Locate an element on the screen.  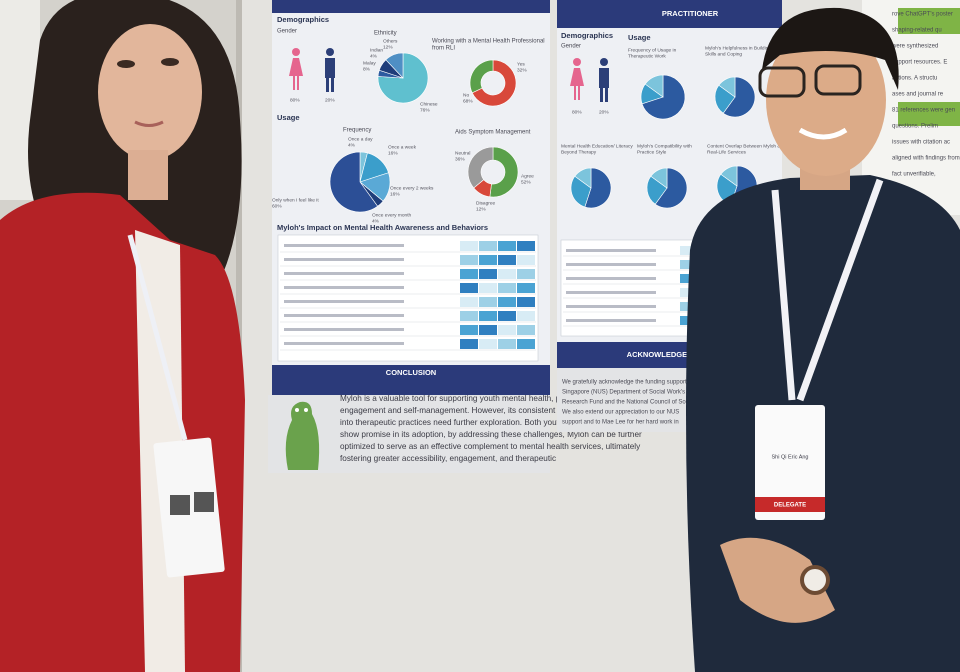
panel-header is located at coordinates (669, 14).